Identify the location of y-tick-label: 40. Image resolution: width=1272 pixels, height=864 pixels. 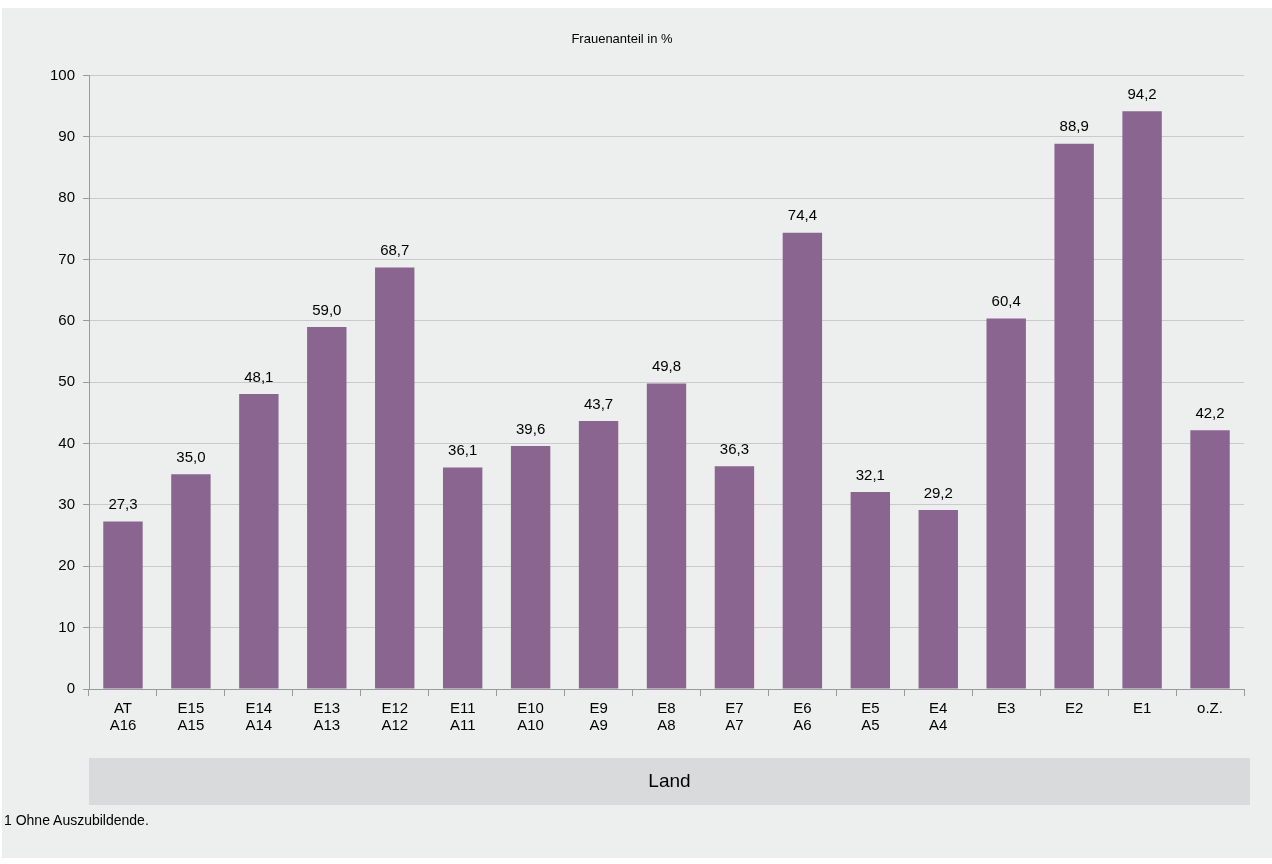
(66, 442).